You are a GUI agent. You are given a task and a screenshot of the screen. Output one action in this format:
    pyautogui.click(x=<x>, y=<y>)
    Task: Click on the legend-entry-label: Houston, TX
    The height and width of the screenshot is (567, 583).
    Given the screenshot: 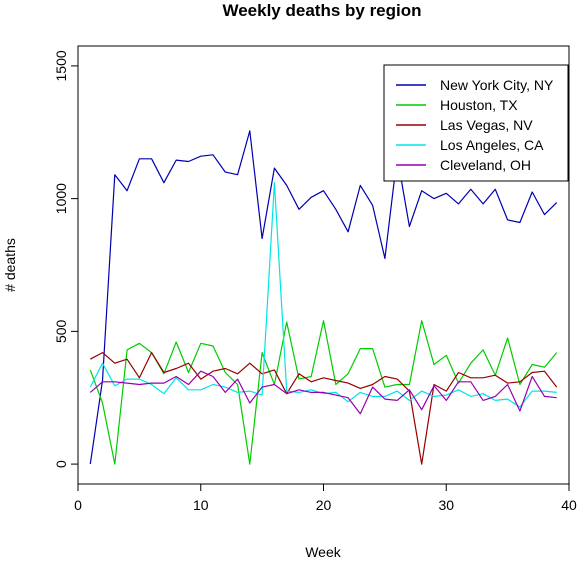 What is the action you would take?
    pyautogui.click(x=479, y=105)
    